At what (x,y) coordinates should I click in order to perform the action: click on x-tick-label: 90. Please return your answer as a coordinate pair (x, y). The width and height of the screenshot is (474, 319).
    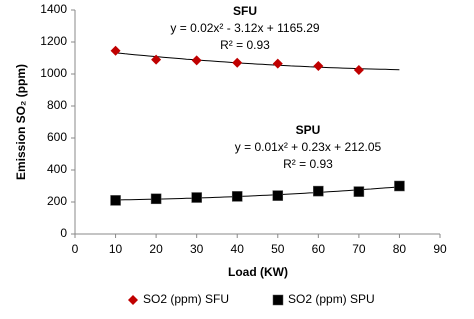
    Looking at the image, I should click on (440, 249).